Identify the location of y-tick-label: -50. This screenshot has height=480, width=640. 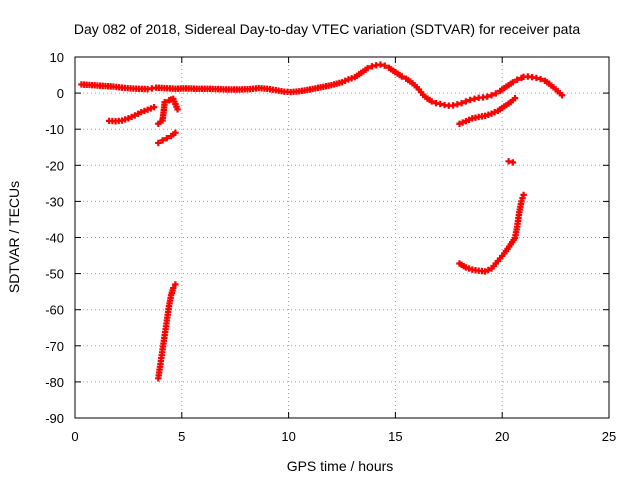
(54, 274).